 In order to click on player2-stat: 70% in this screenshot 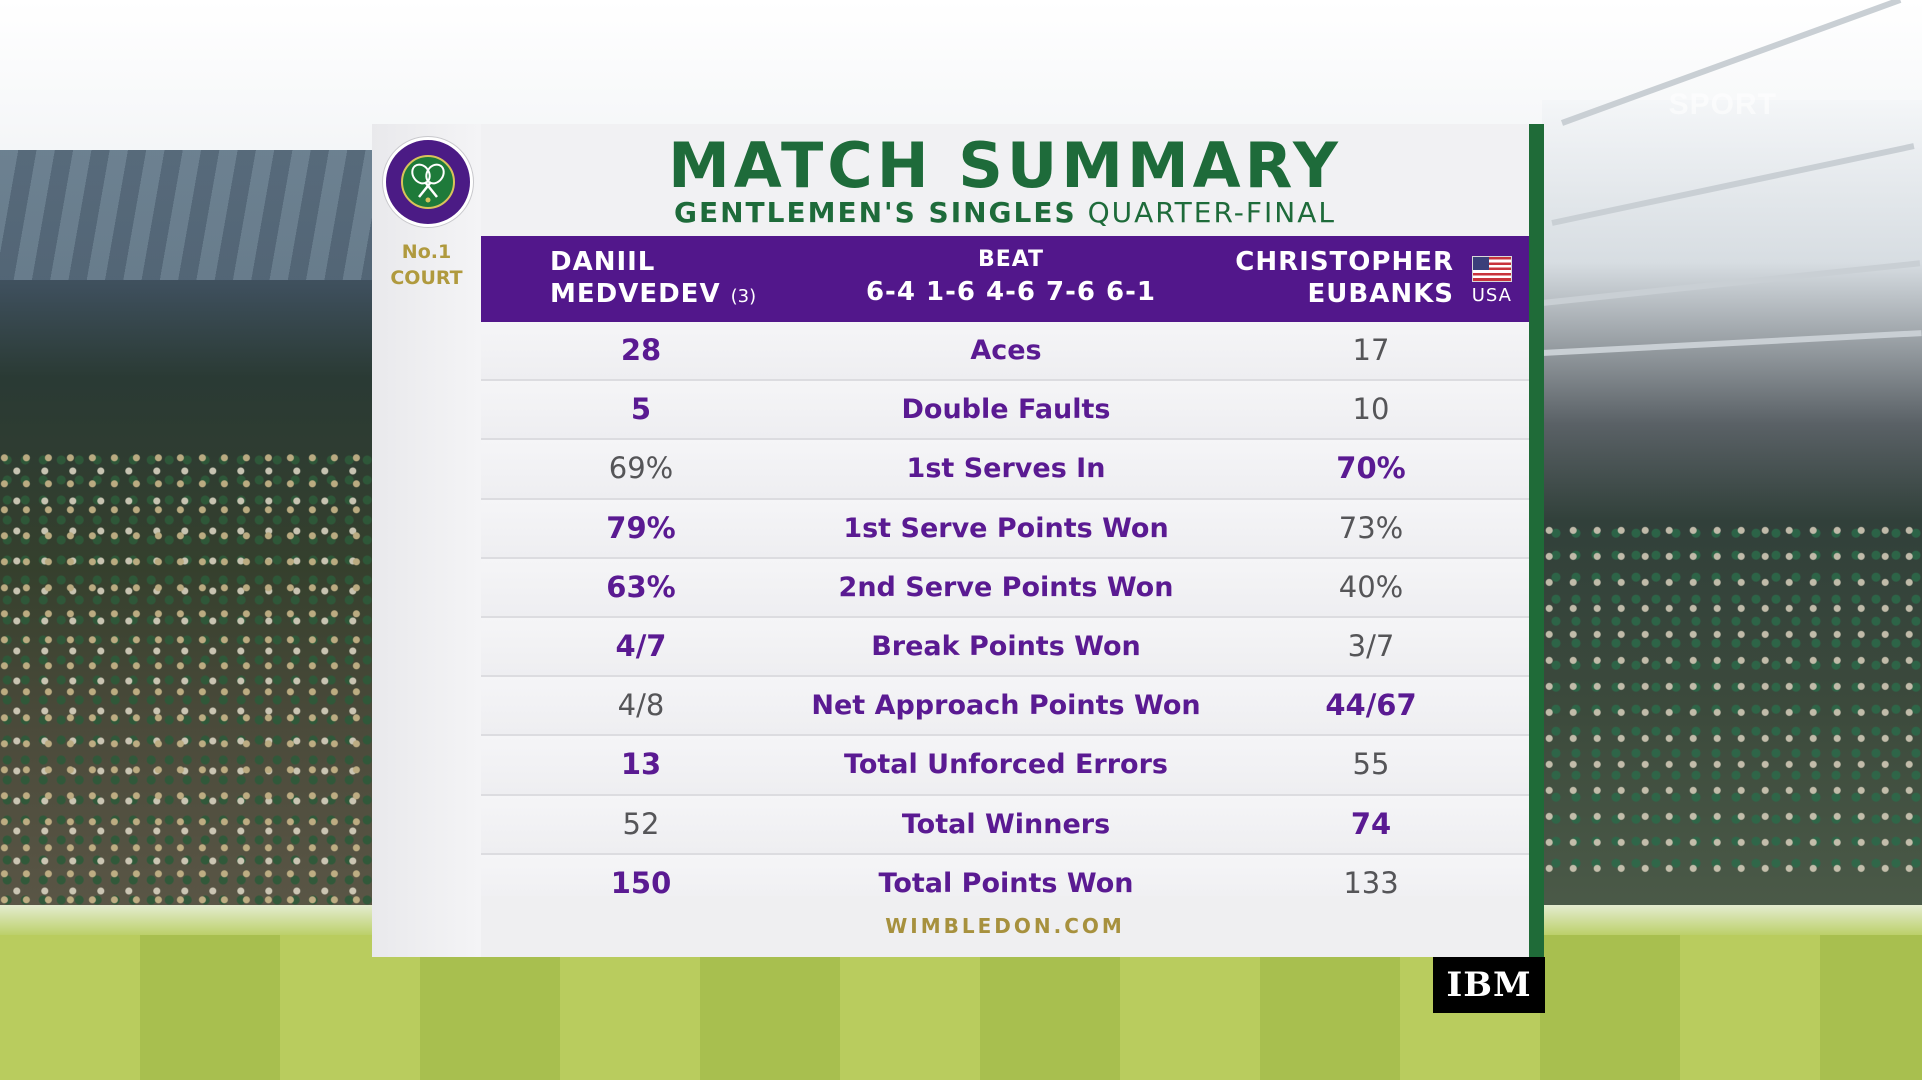, I will do `click(1371, 468)`.